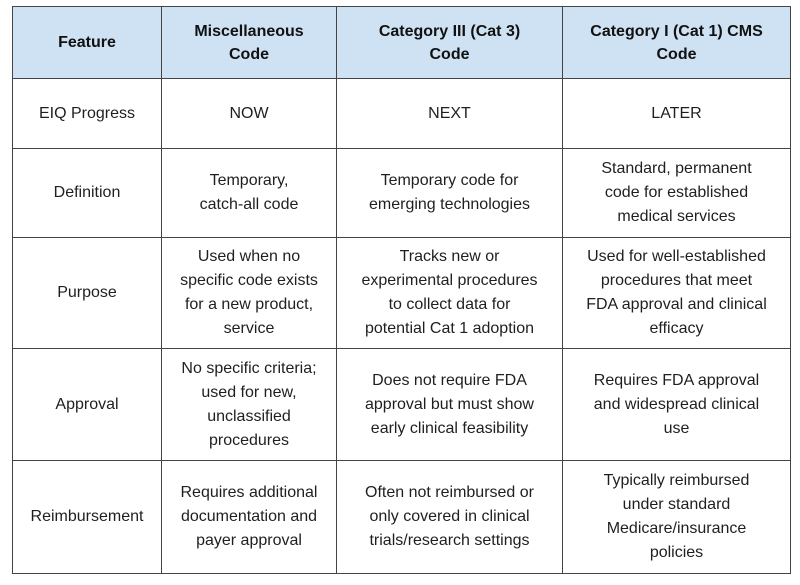 The image size is (800, 585). What do you see at coordinates (87, 113) in the screenshot?
I see `cell-feature: EIQ Progress` at bounding box center [87, 113].